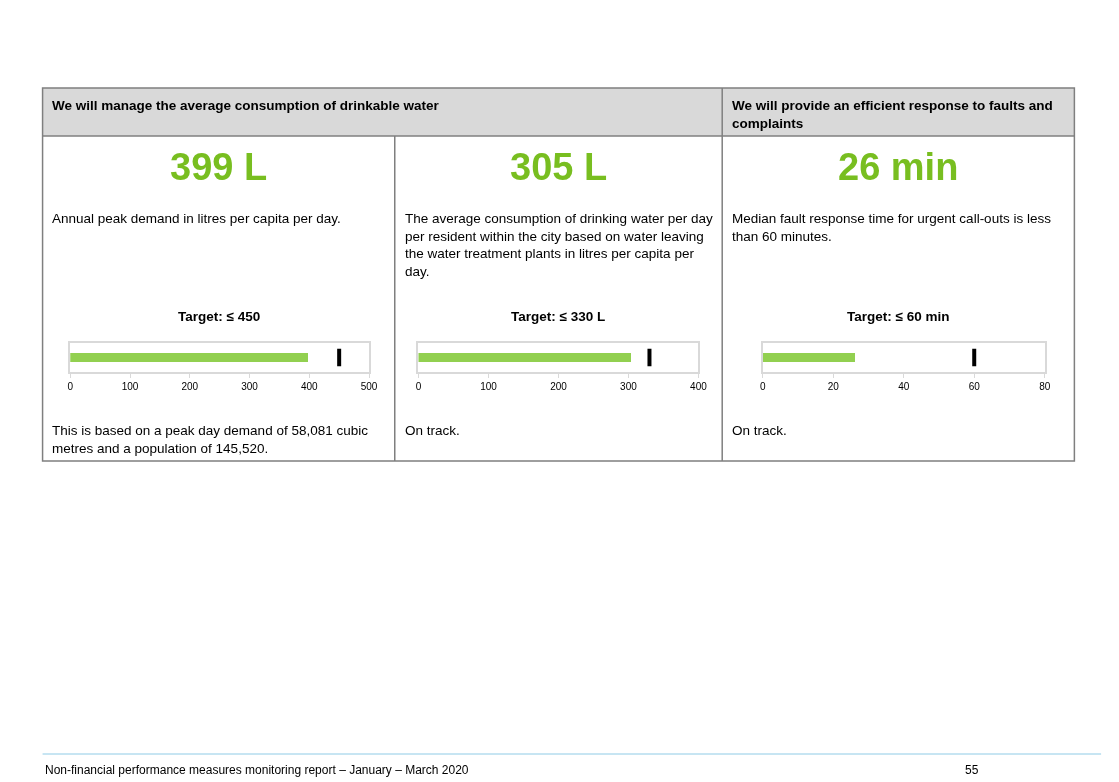 The image size is (1119, 782). Describe the element at coordinates (257, 770) in the screenshot. I see `text: Non-financial performance measures monitoring report – January – March 2020` at that location.